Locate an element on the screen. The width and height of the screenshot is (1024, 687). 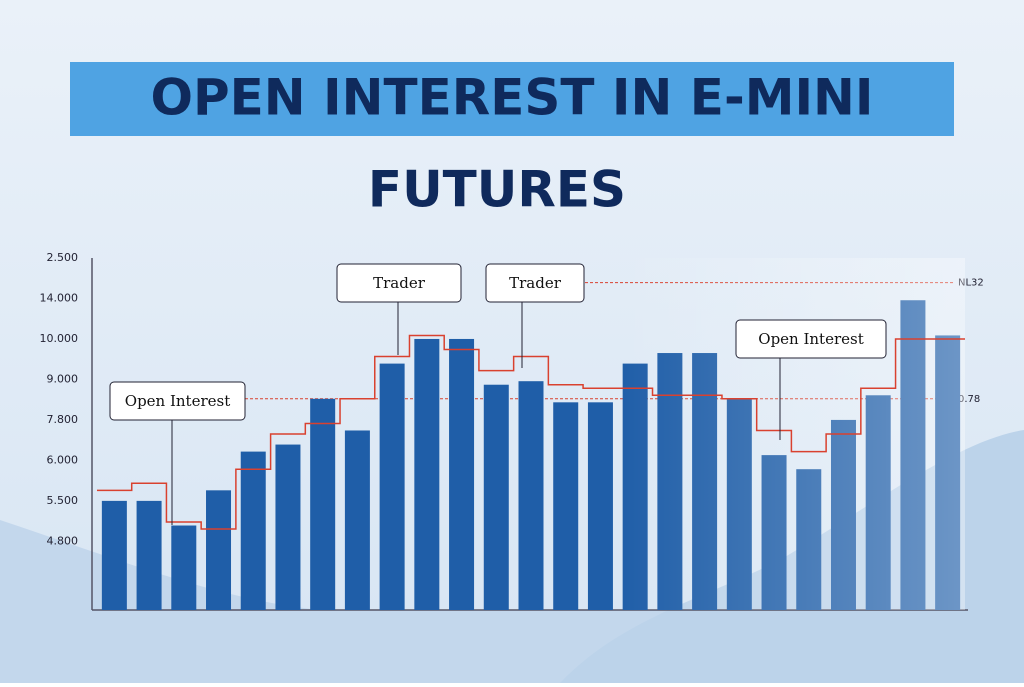
reference-label: NL32 is located at coordinates (971, 283).